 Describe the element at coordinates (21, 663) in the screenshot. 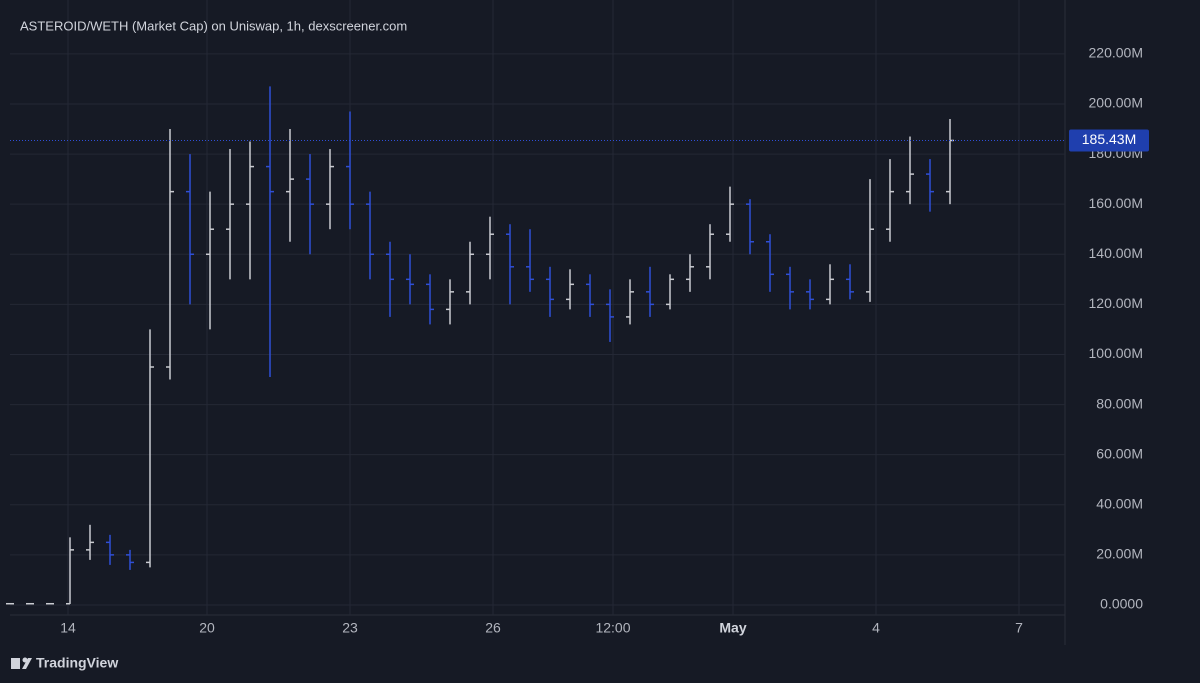

I see `tradingview-logo` at that location.